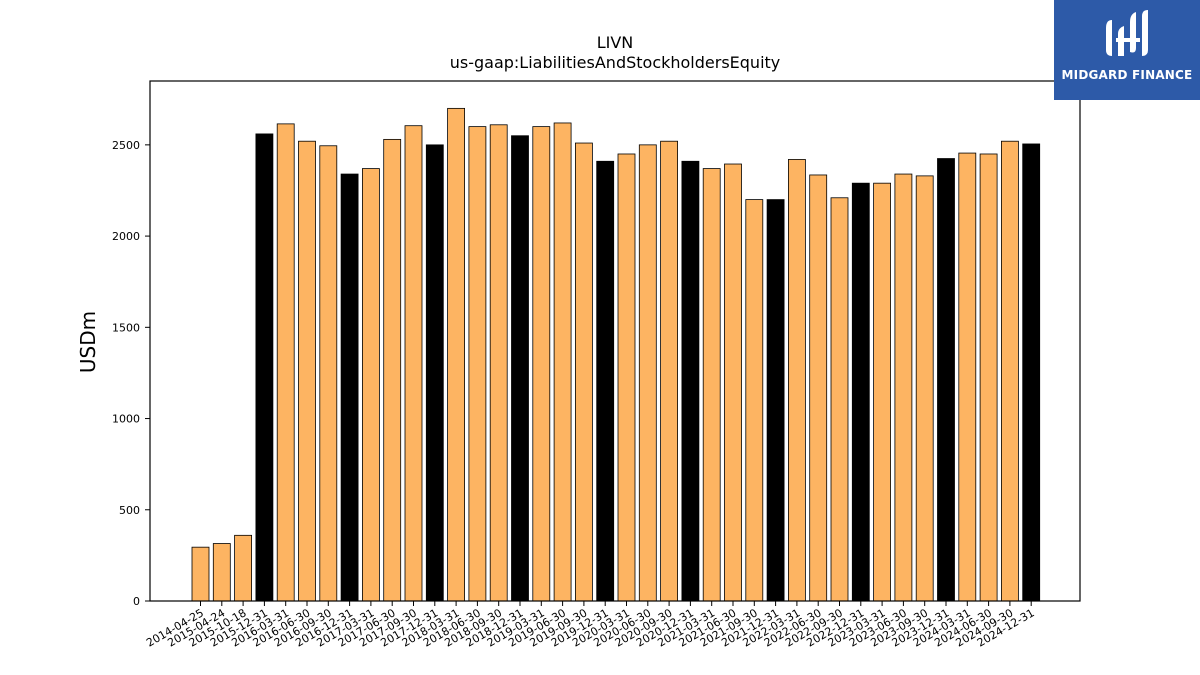 The height and width of the screenshot is (675, 1200). I want to click on y-tick-label: 0, so click(136, 601).